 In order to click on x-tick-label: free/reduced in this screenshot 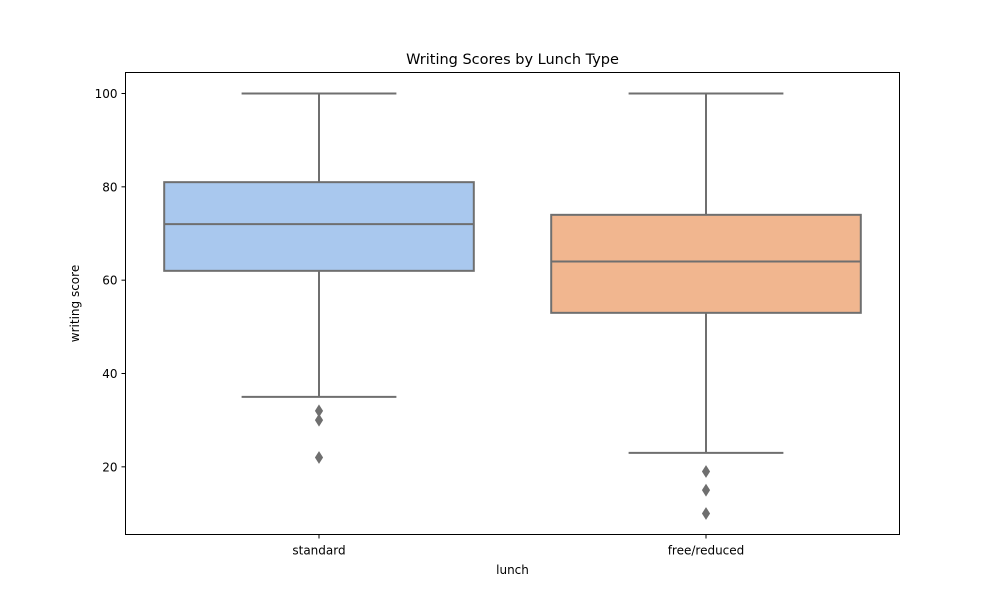, I will do `click(706, 551)`.